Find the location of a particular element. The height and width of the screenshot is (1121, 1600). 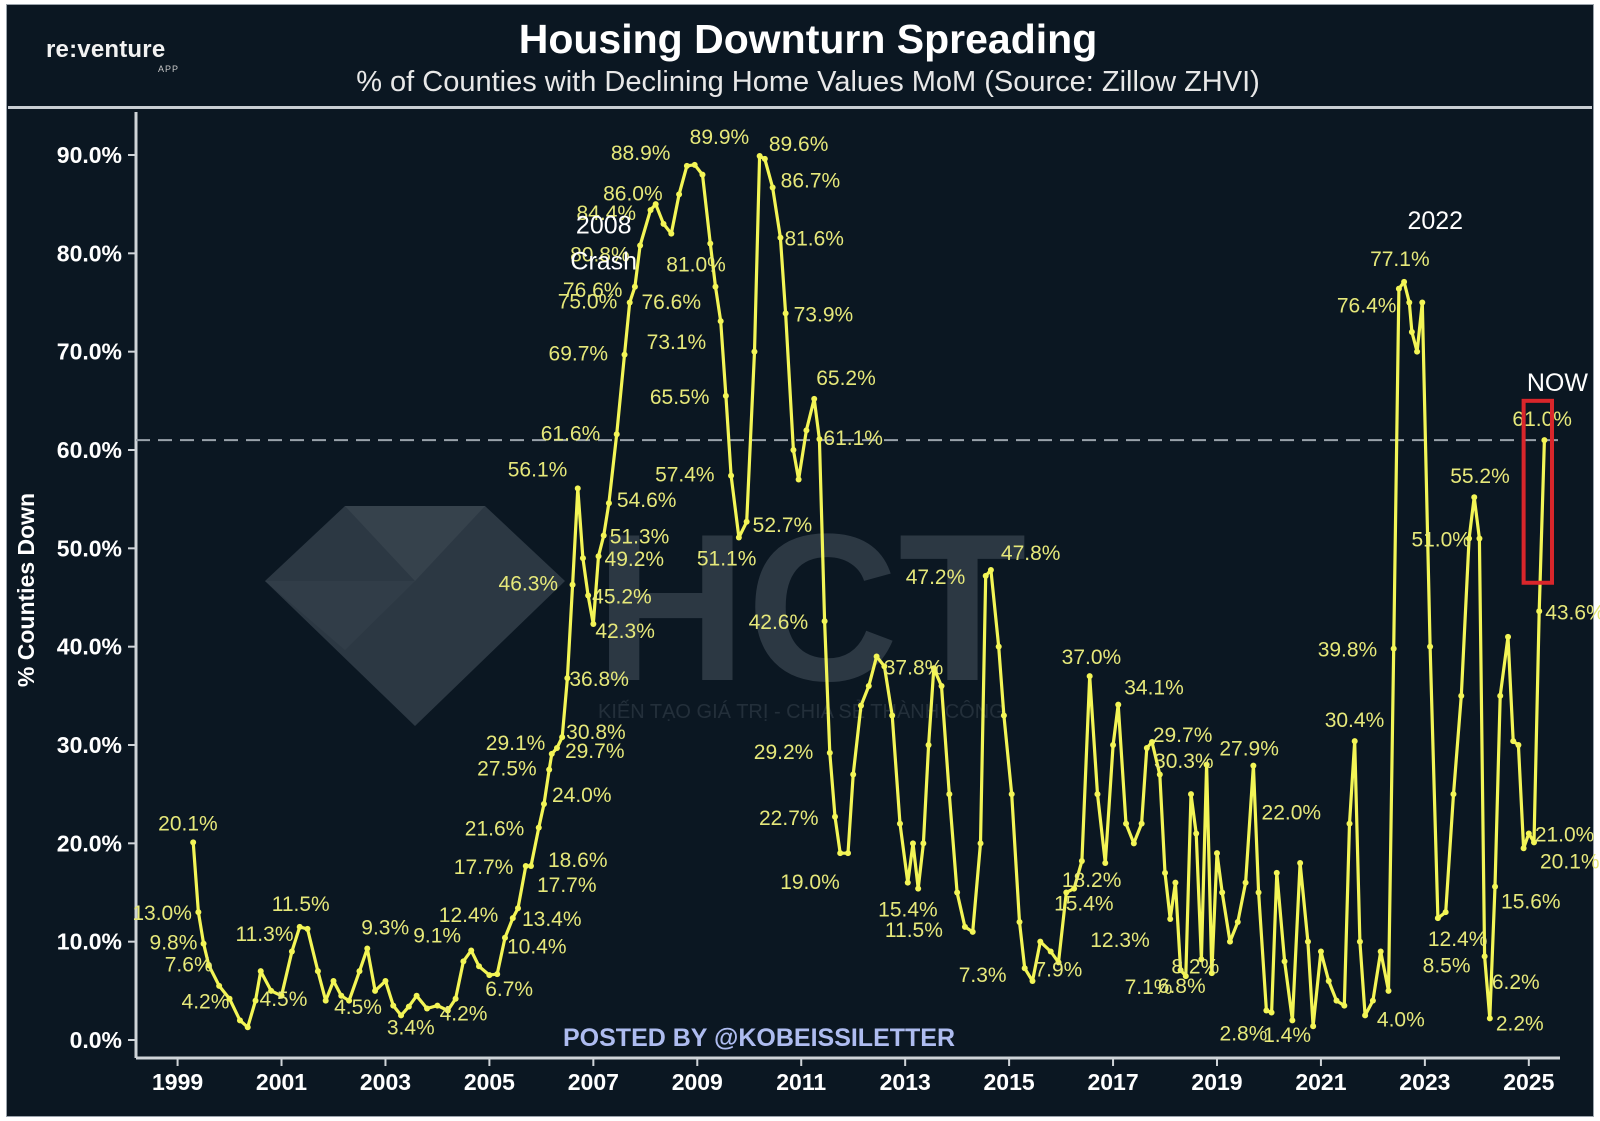

data-label: 15.6% is located at coordinates (1531, 902).